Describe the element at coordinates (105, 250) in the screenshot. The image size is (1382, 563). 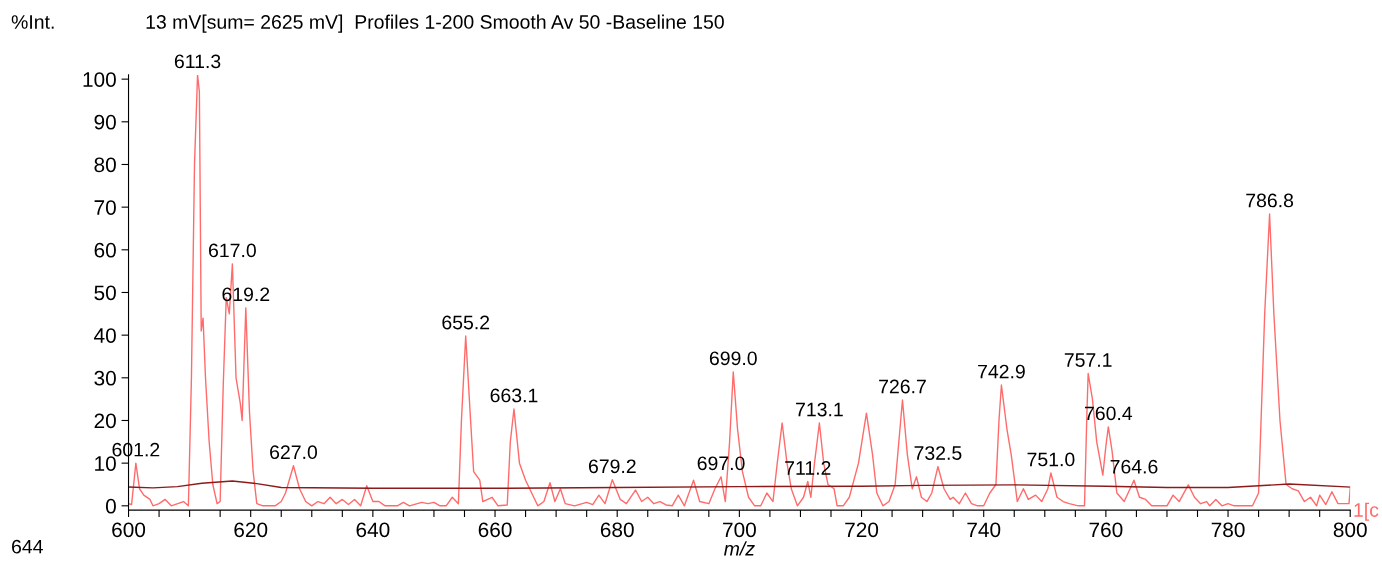
I see `y-tick-label: 60` at that location.